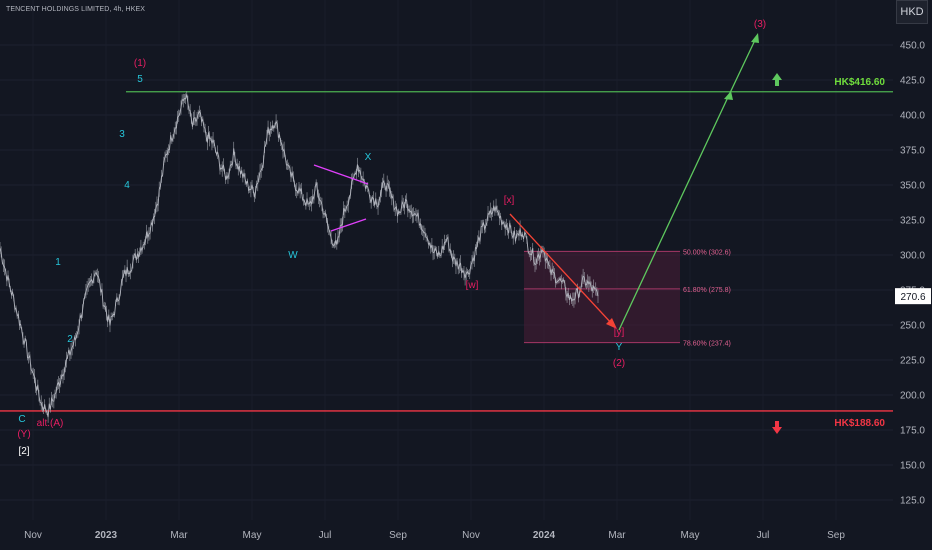  What do you see at coordinates (634, 182) in the screenshot?
I see `projection-arrows` at bounding box center [634, 182].